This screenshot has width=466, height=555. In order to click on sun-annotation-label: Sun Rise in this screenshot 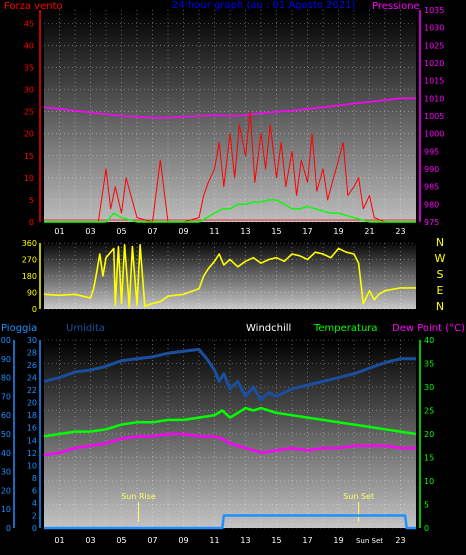, I will do `click(138, 496)`.